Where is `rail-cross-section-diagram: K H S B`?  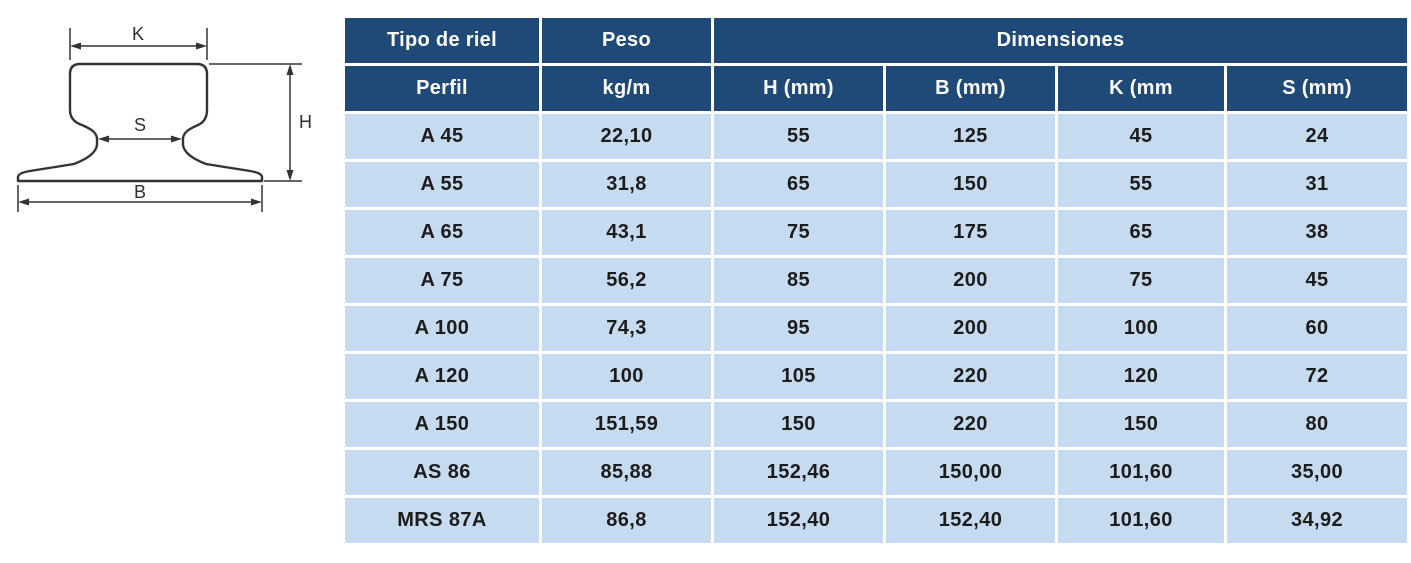 rail-cross-section-diagram: K H S B is located at coordinates (167, 126).